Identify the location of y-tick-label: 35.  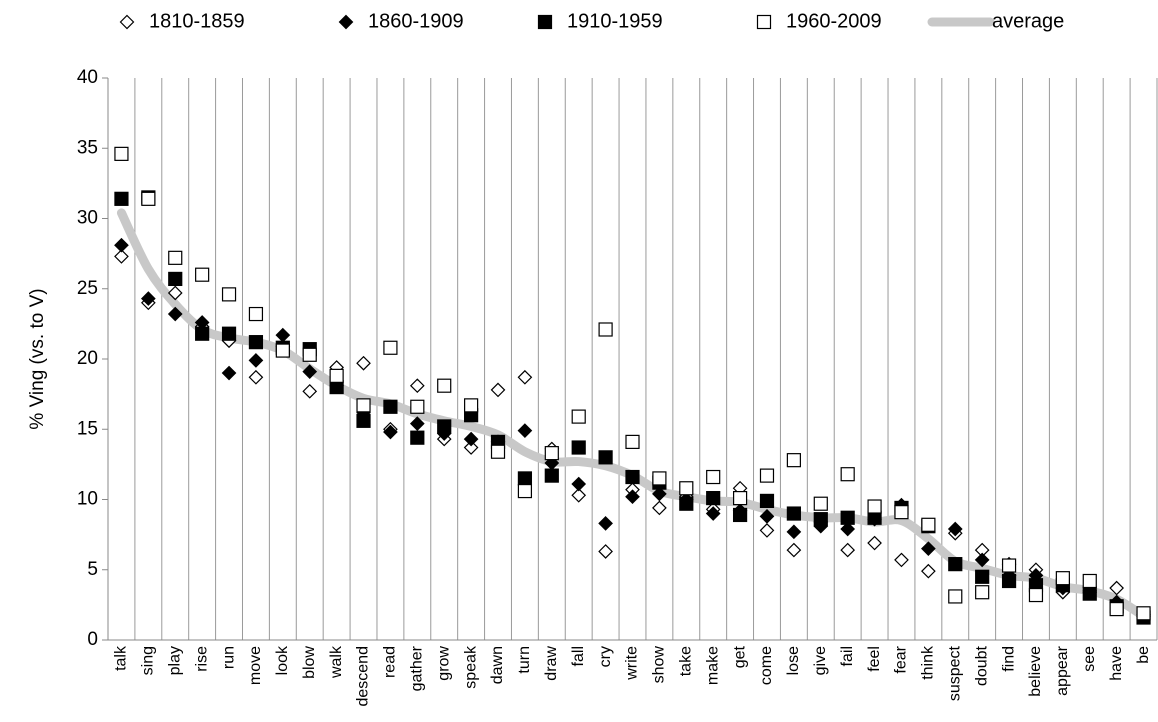
(87, 147).